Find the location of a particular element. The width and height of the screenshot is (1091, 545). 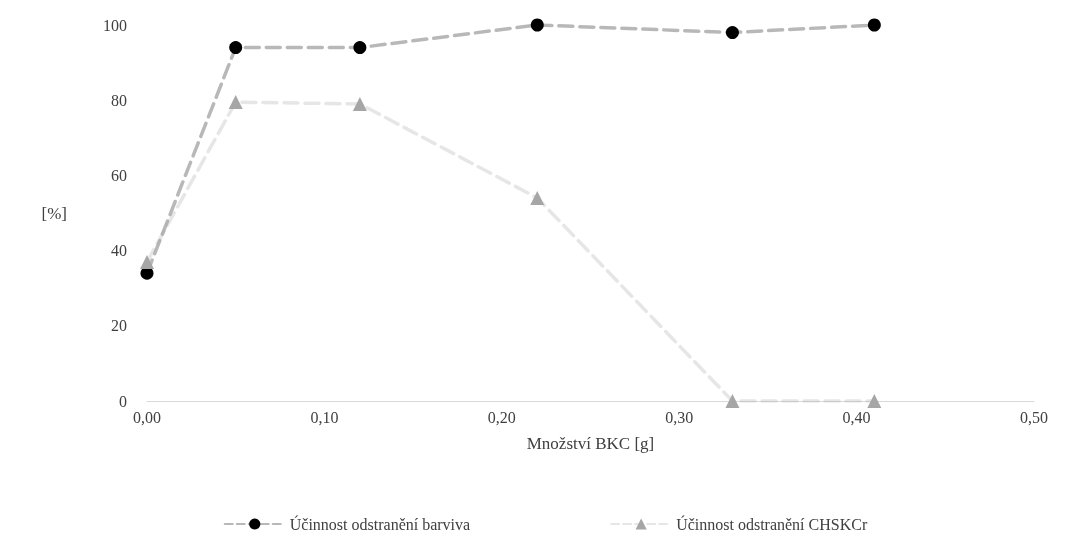

legend-label: Účinnost odstranění CHSKCr is located at coordinates (772, 523).